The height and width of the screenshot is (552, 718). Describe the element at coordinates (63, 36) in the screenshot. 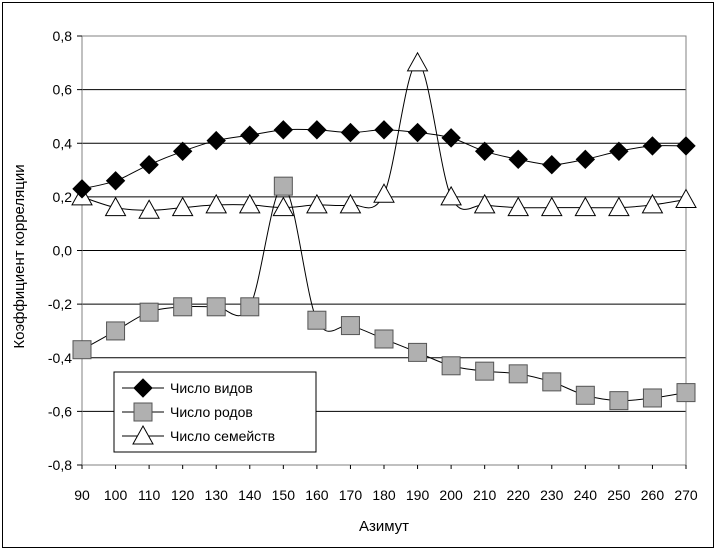

I see `y-tick-label: 0,8` at that location.